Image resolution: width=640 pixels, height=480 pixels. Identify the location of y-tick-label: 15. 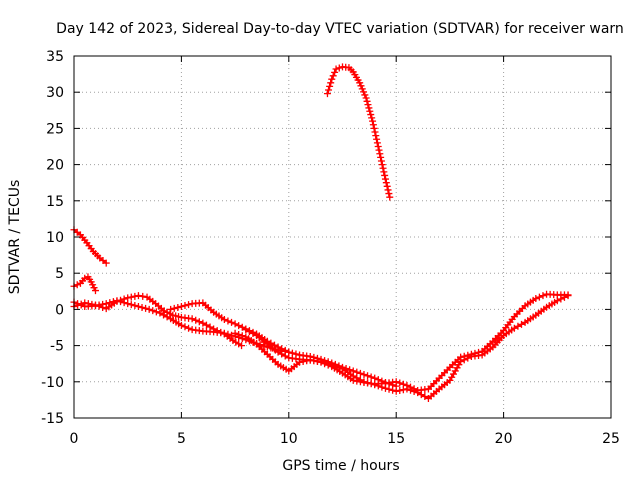
(55, 202).